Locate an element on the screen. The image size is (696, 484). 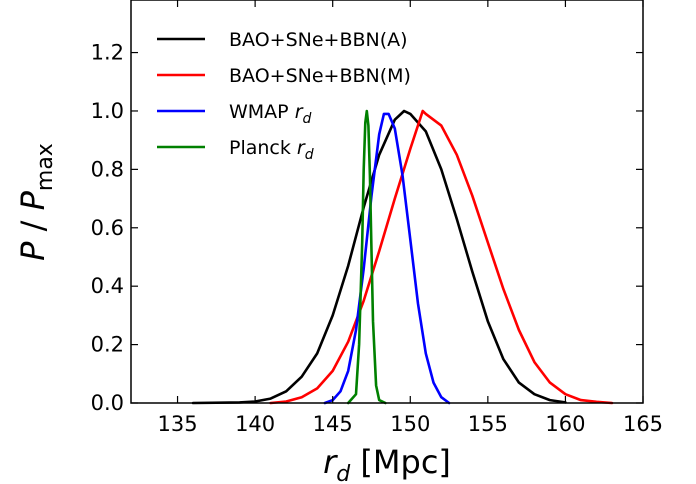
x-axis-label: rd [Mpc] is located at coordinates (387, 463).